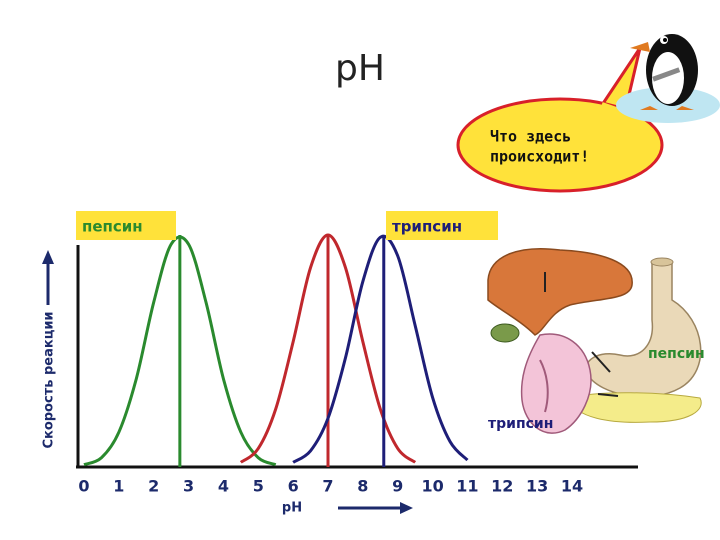  What do you see at coordinates (83, 486) in the screenshot?
I see `x-tick-label: 0` at bounding box center [83, 486].